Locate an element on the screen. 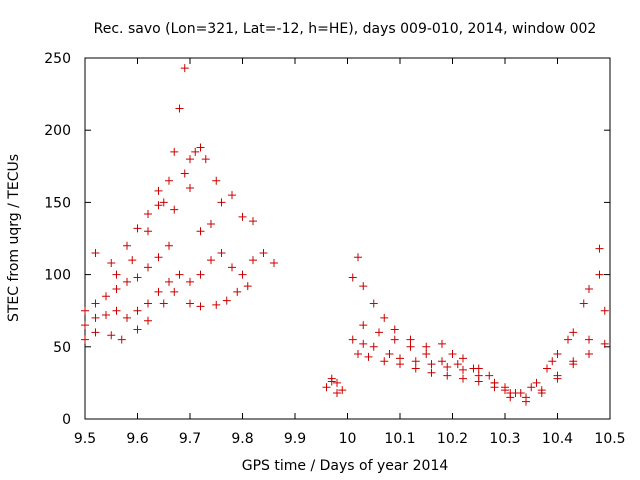 This screenshot has height=480, width=640. series-arc-mid-tail is located at coordinates (232, 267).